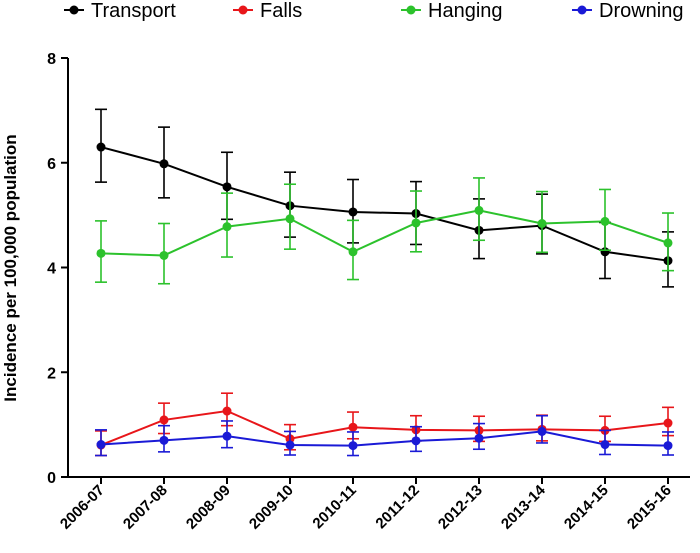 This screenshot has height=553, width=700. Describe the element at coordinates (641, 11) in the screenshot. I see `legend-label-drowning: Drowning` at that location.